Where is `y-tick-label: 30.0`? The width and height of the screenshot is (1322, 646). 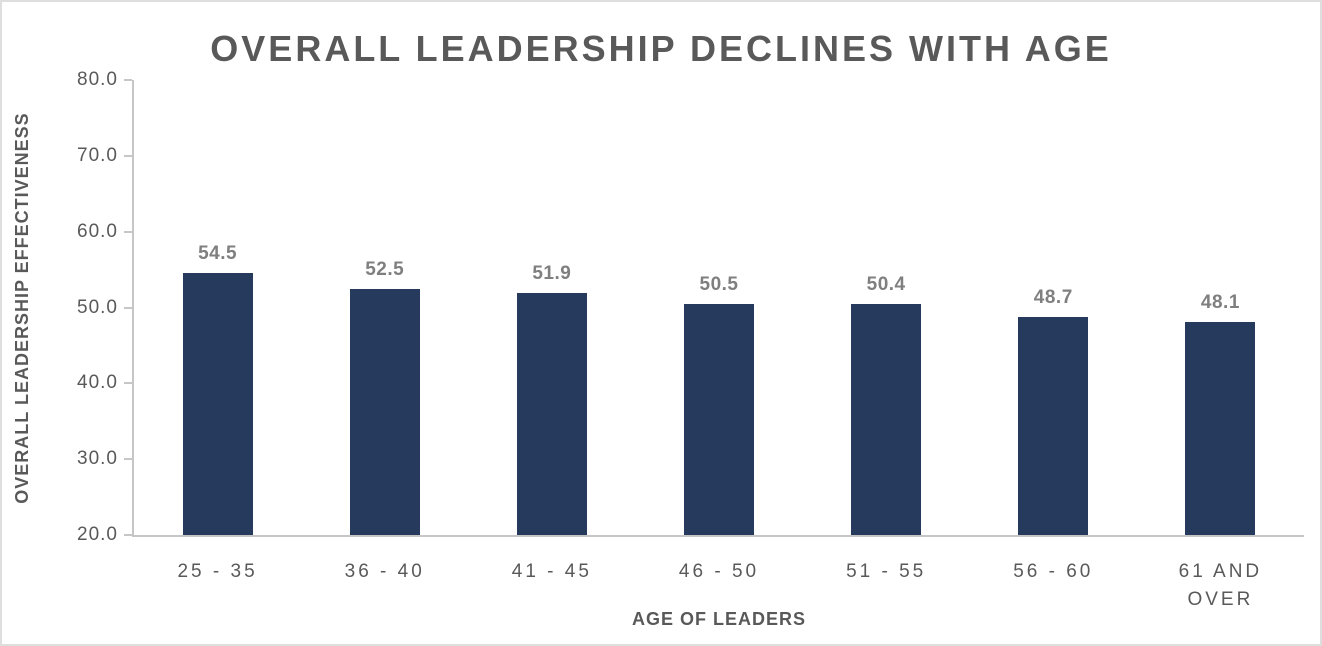 y-tick-label: 30.0 is located at coordinates (97, 459).